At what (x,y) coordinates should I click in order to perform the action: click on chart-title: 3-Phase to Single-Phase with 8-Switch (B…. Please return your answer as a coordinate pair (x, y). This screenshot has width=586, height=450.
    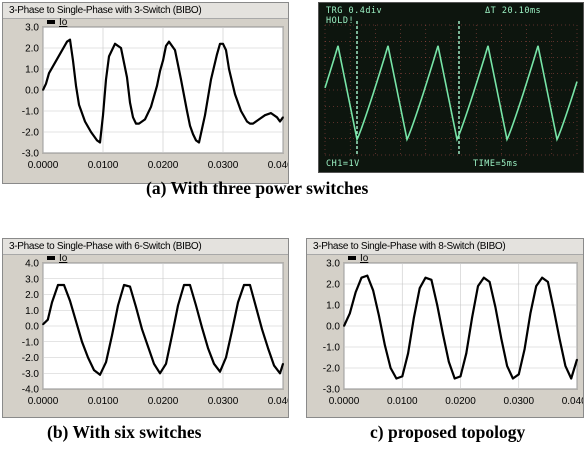
    Looking at the image, I should click on (445, 247).